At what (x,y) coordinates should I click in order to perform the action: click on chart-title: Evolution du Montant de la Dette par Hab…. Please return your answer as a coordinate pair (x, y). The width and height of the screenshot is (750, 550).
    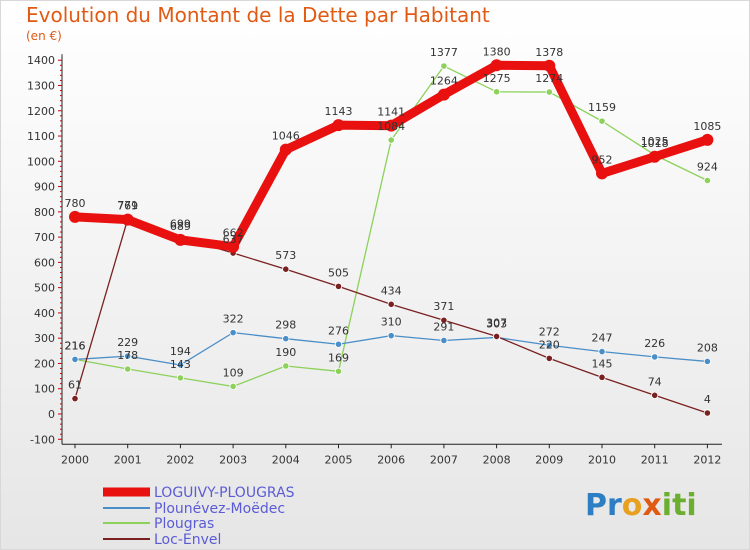
    Looking at the image, I should click on (258, 15).